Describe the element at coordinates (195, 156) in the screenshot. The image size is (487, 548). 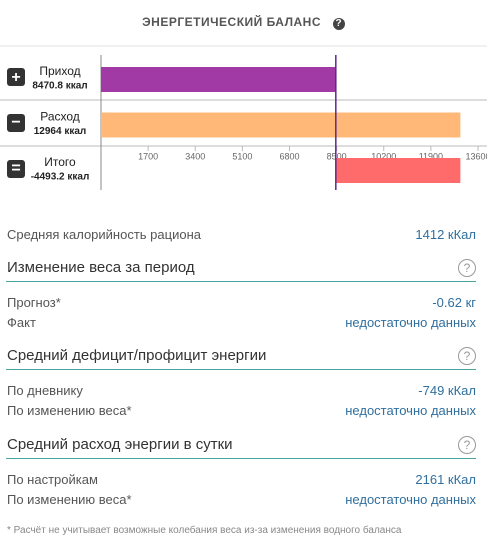
I see `x-tick-label: 3400` at that location.